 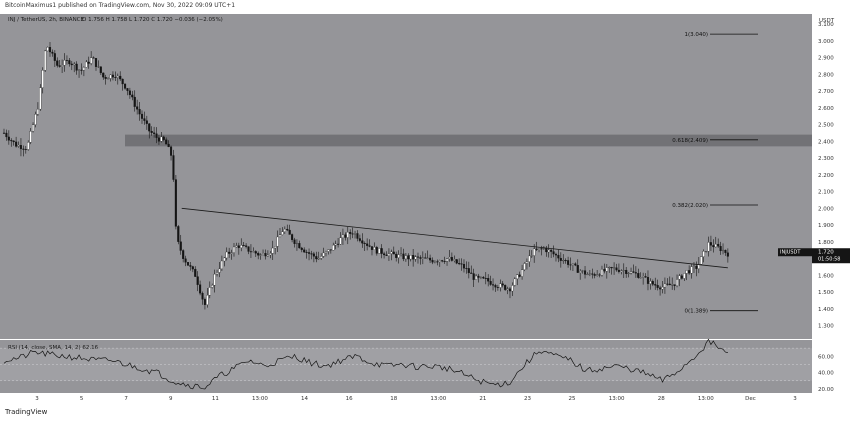 What do you see at coordinates (831, 366) in the screenshot?
I see `rsi-axis` at bounding box center [831, 366].